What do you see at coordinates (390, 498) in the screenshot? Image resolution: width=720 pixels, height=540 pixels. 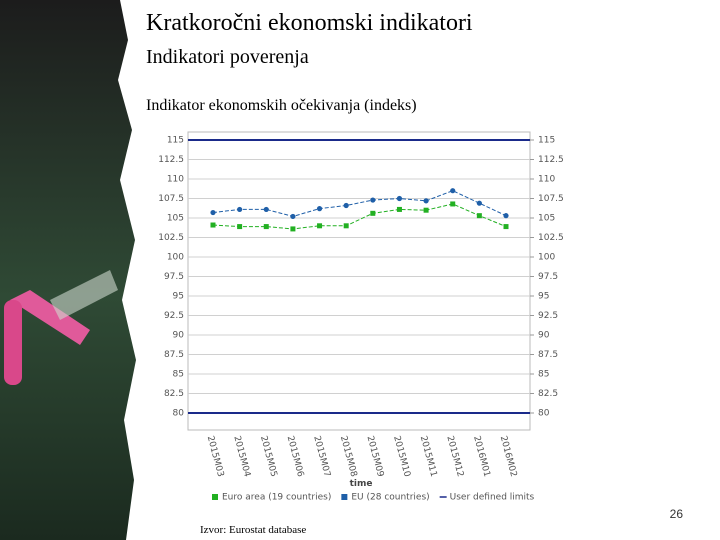 I see `legend-label: EU (28 countries)` at bounding box center [390, 498].